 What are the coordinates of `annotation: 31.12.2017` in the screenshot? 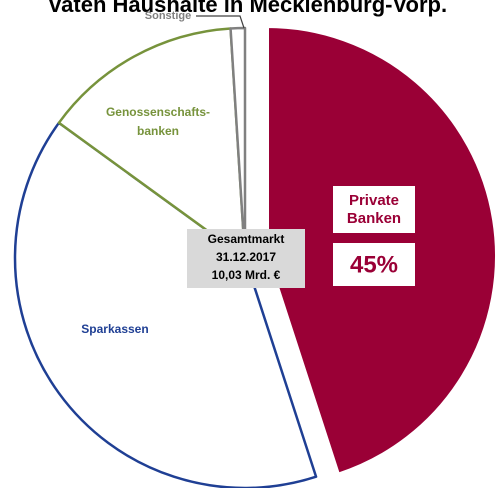 It's located at (246, 257).